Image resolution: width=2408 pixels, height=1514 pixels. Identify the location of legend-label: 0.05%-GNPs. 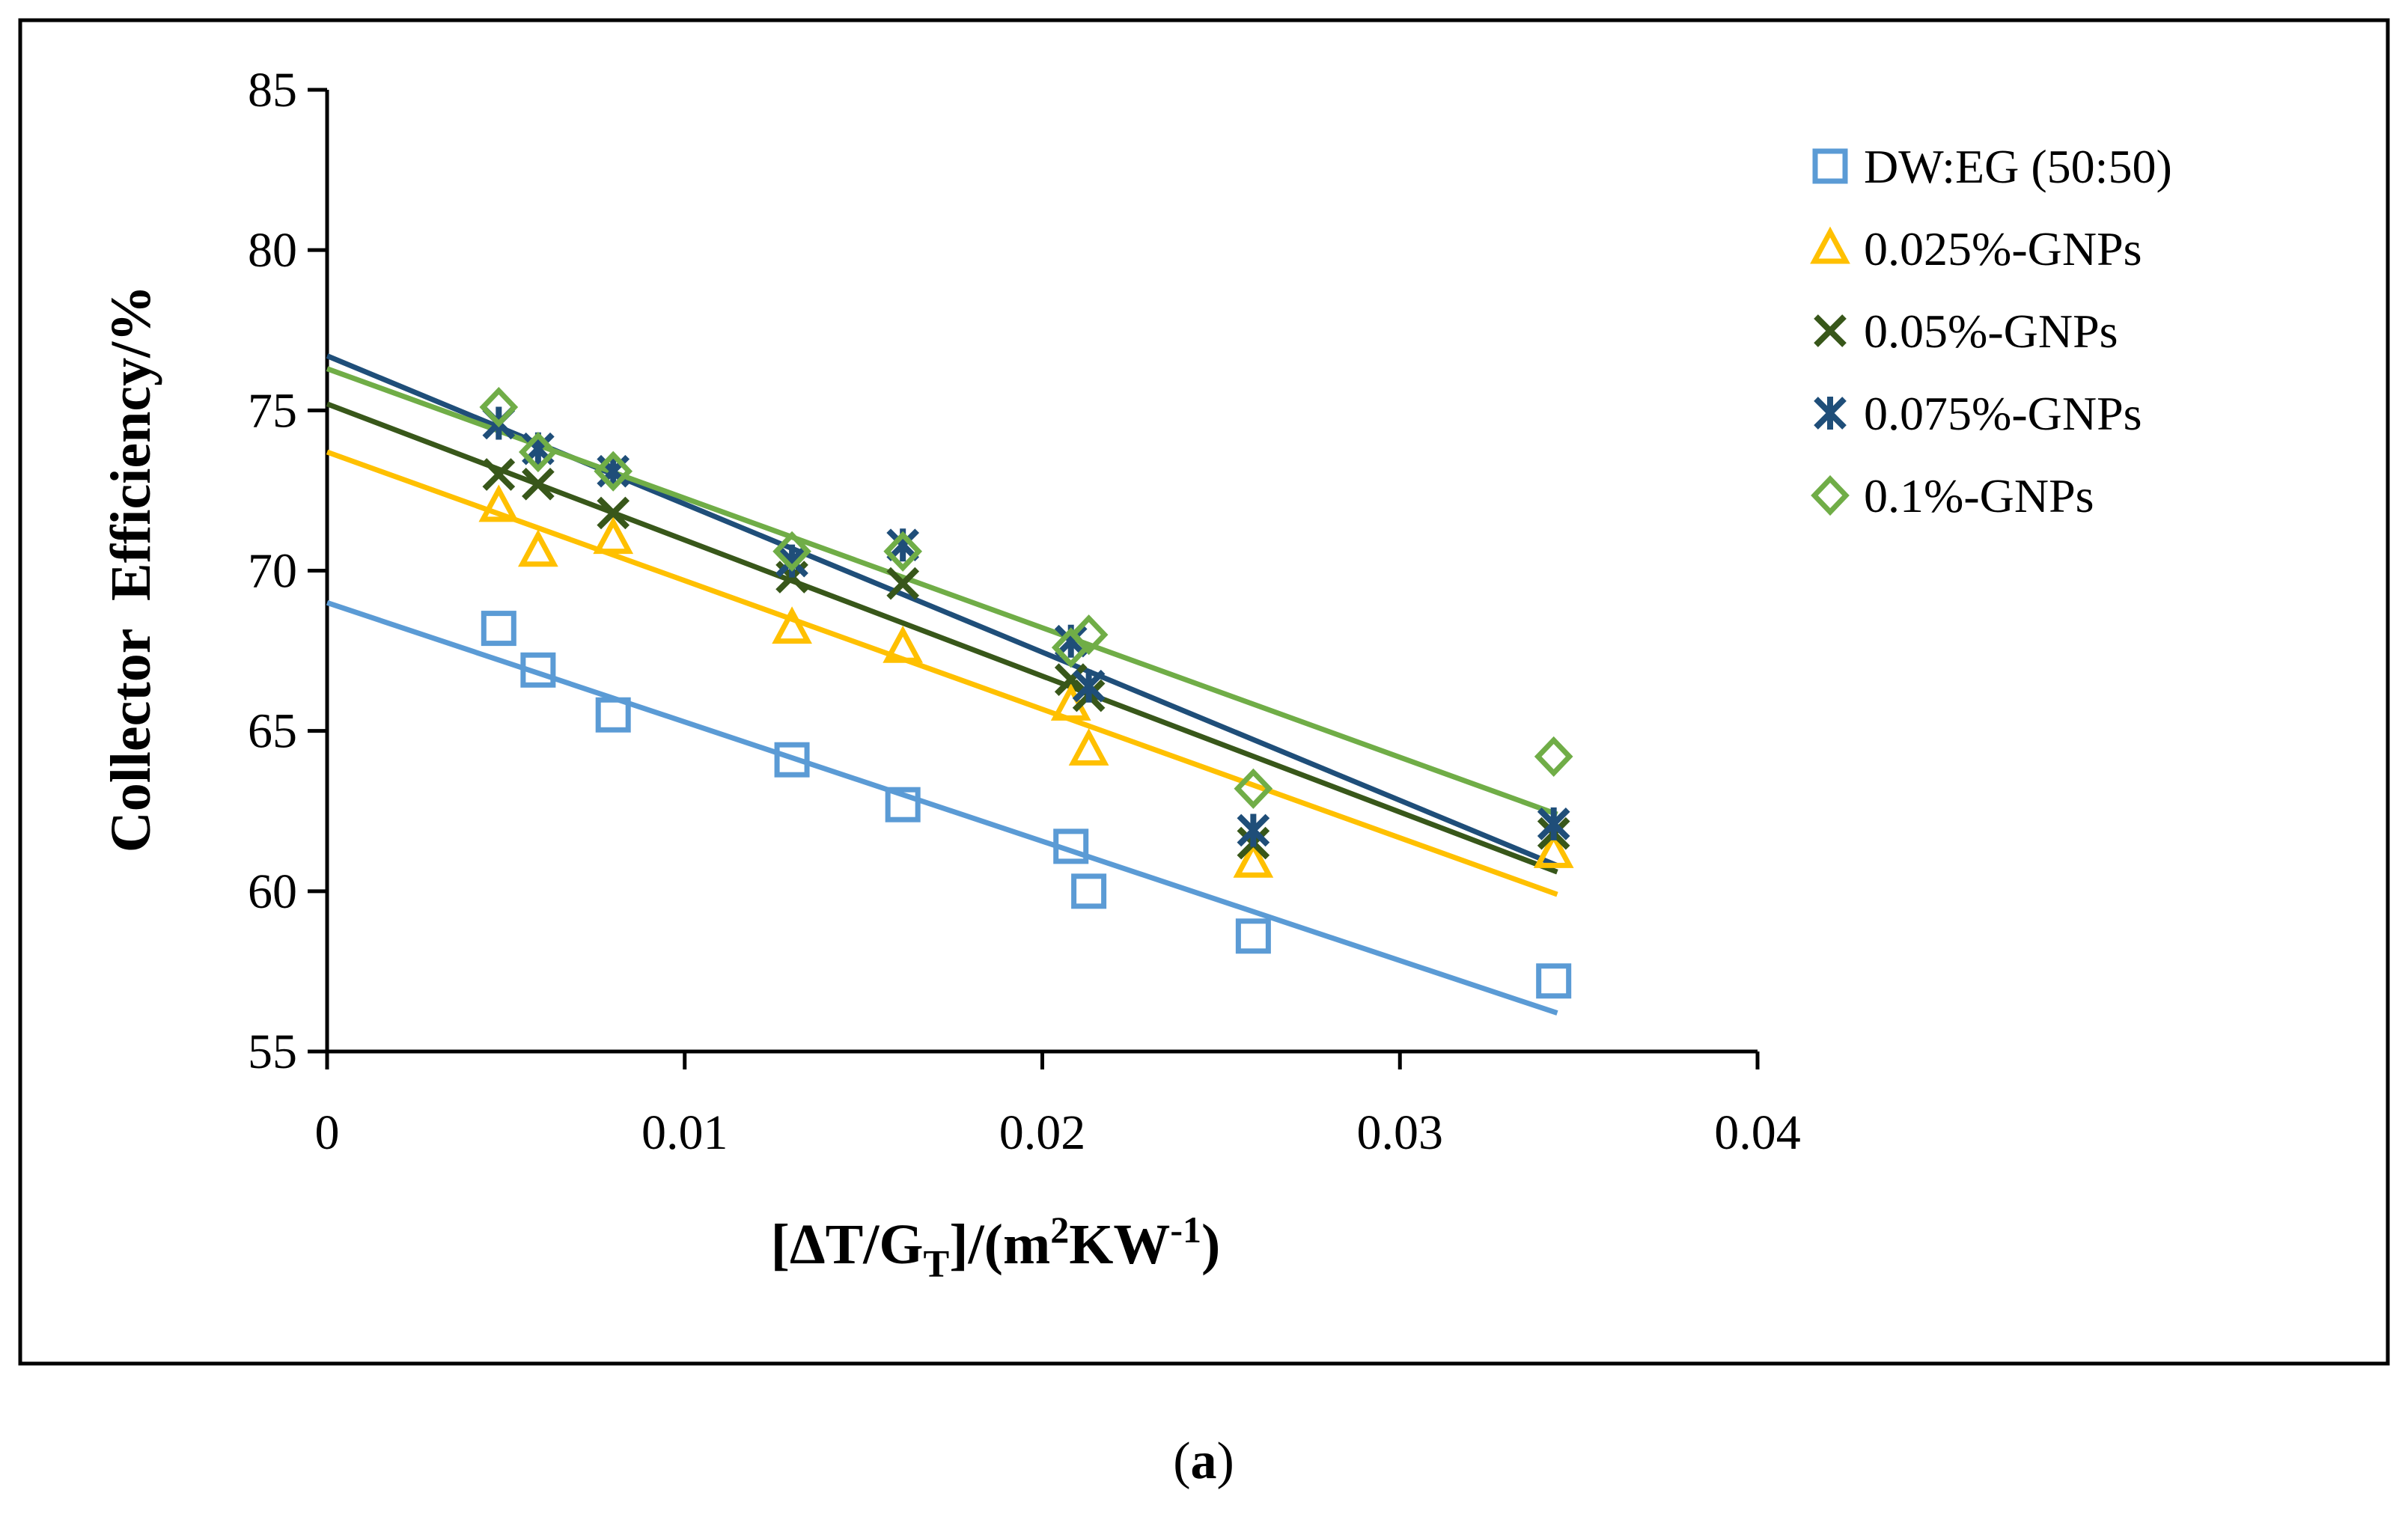
(1991, 331).